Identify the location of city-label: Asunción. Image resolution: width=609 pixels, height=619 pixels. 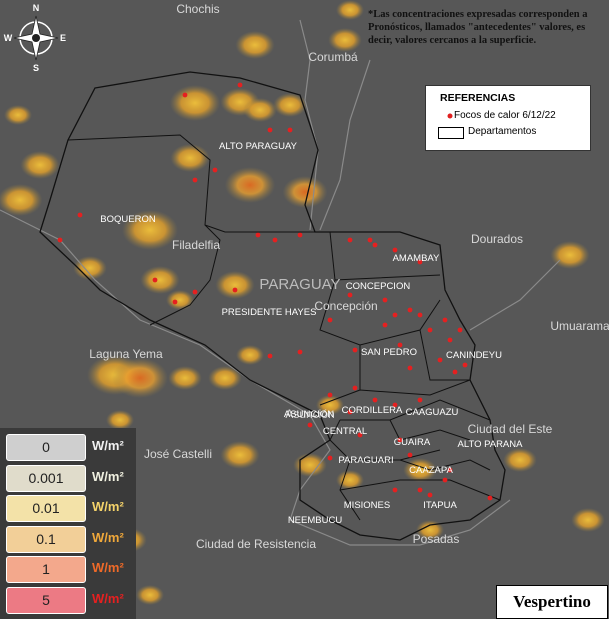
(309, 414).